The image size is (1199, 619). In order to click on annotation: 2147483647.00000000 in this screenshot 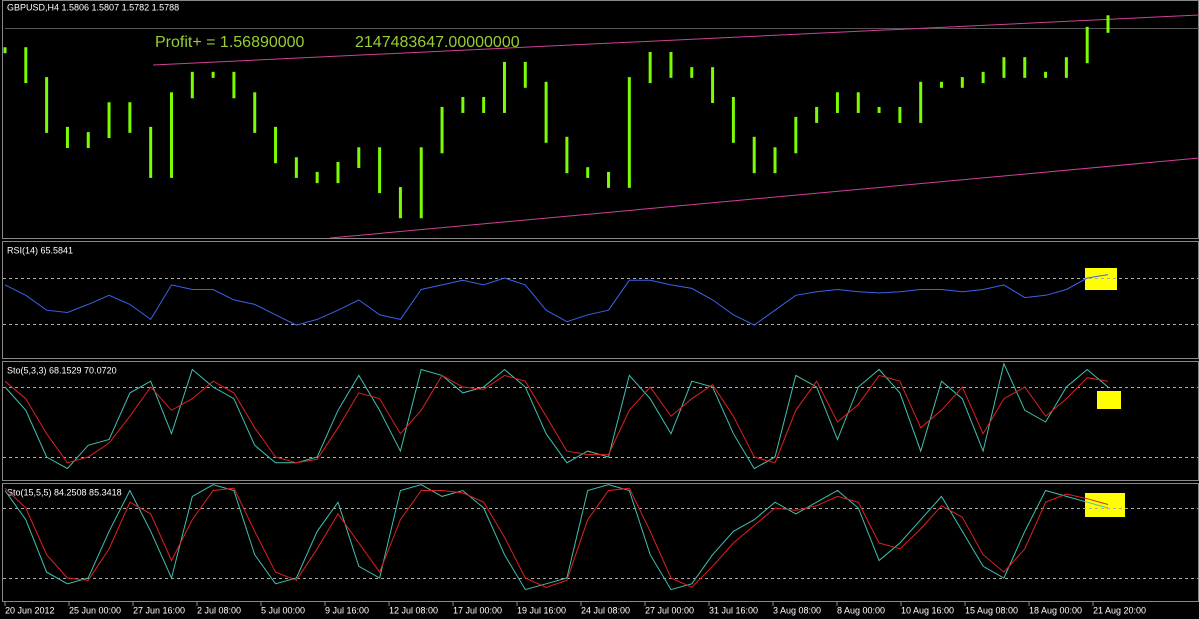, I will do `click(437, 42)`.